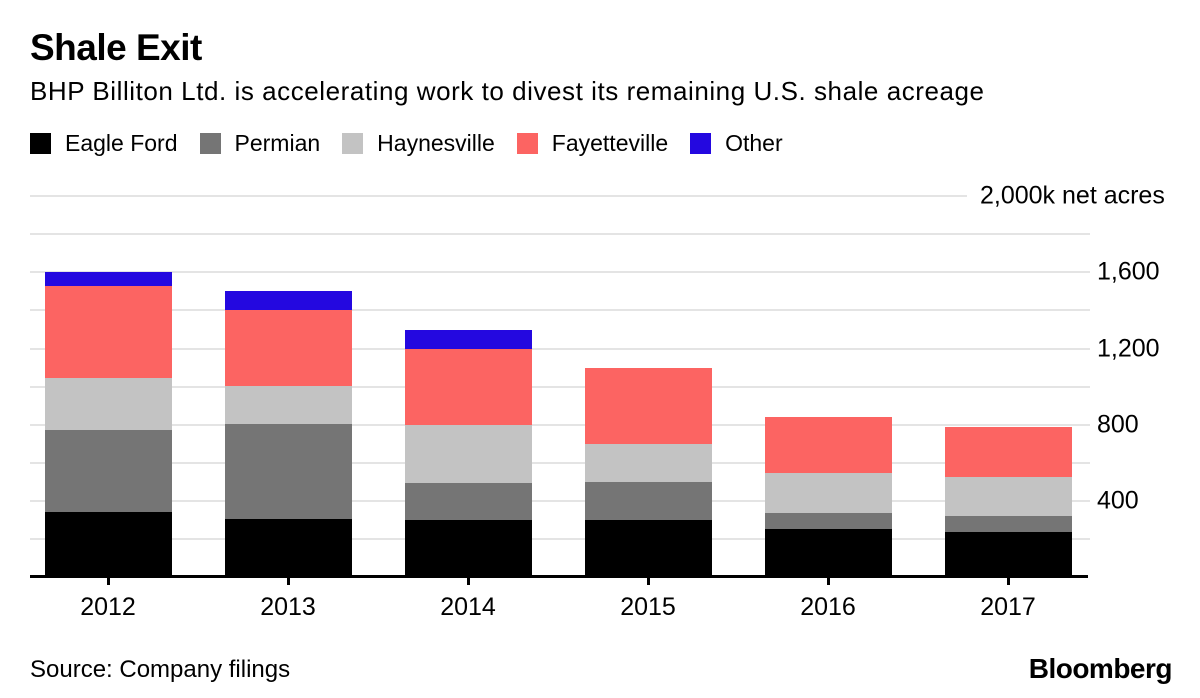 The image size is (1200, 698). Describe the element at coordinates (559, 576) in the screenshot. I see `x-axis-line` at that location.